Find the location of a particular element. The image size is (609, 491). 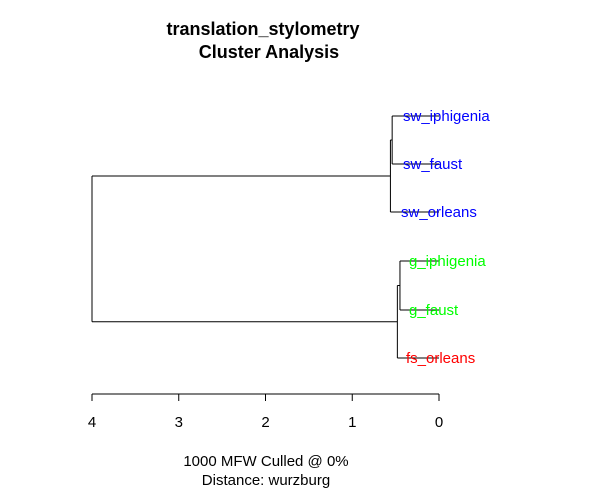

chart-title: translation_stylometry is located at coordinates (262, 29).